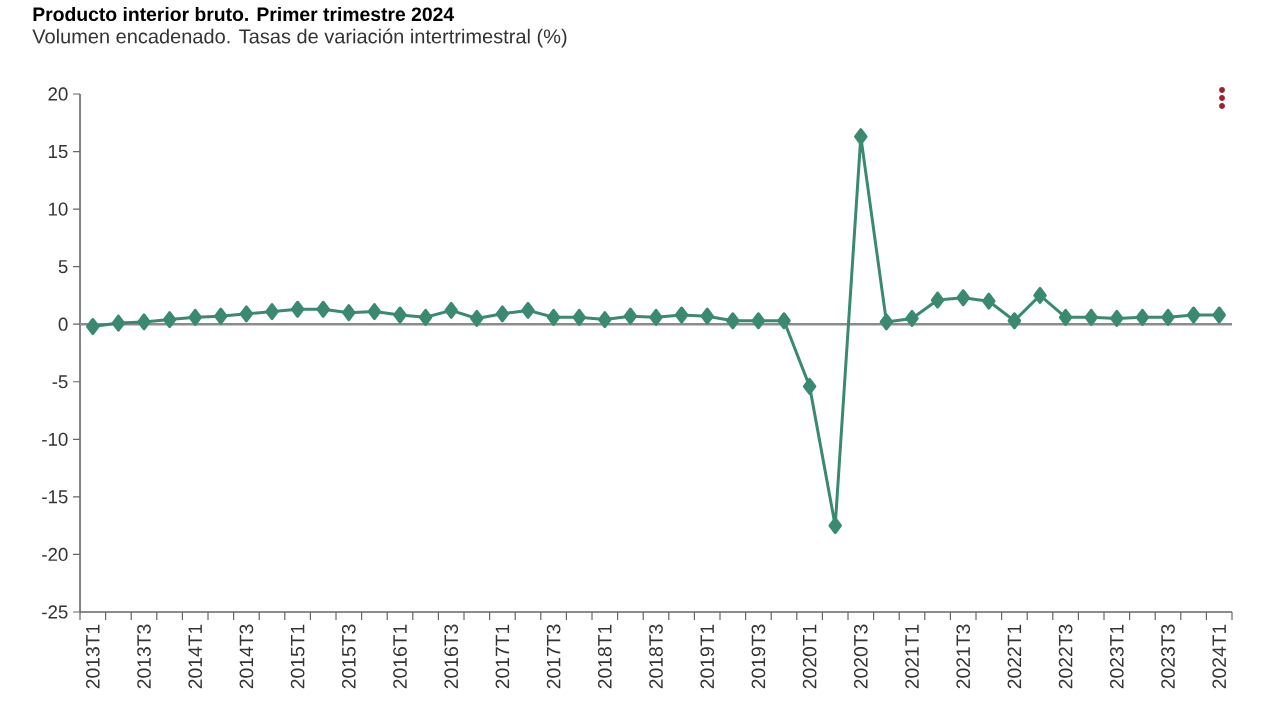 The image size is (1280, 720). Describe the element at coordinates (297, 656) in the screenshot. I see `x-tick-label: 2015T1` at that location.